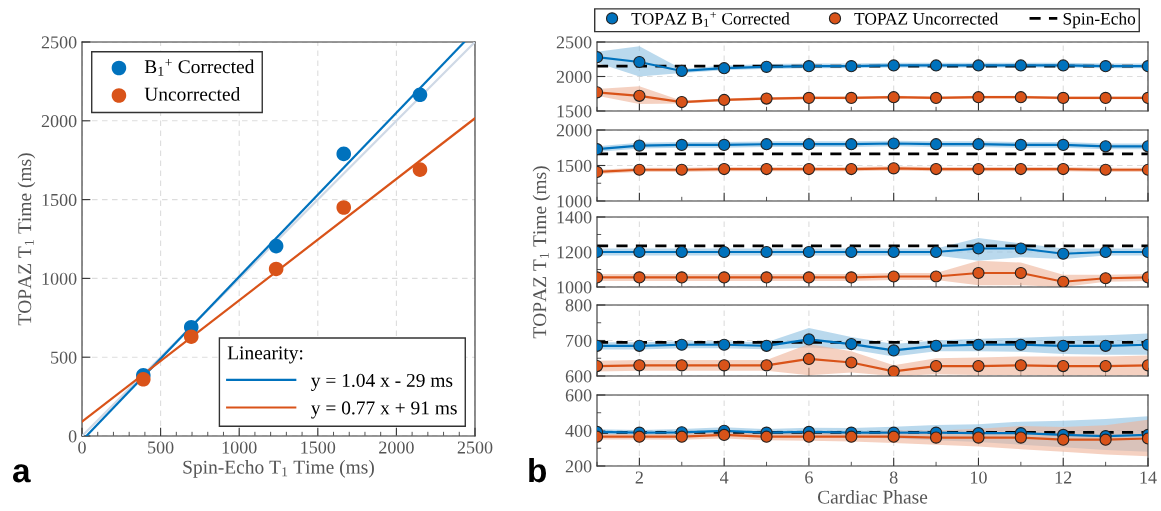 The image size is (1161, 511). I want to click on x-tick-label: 6, so click(809, 477).